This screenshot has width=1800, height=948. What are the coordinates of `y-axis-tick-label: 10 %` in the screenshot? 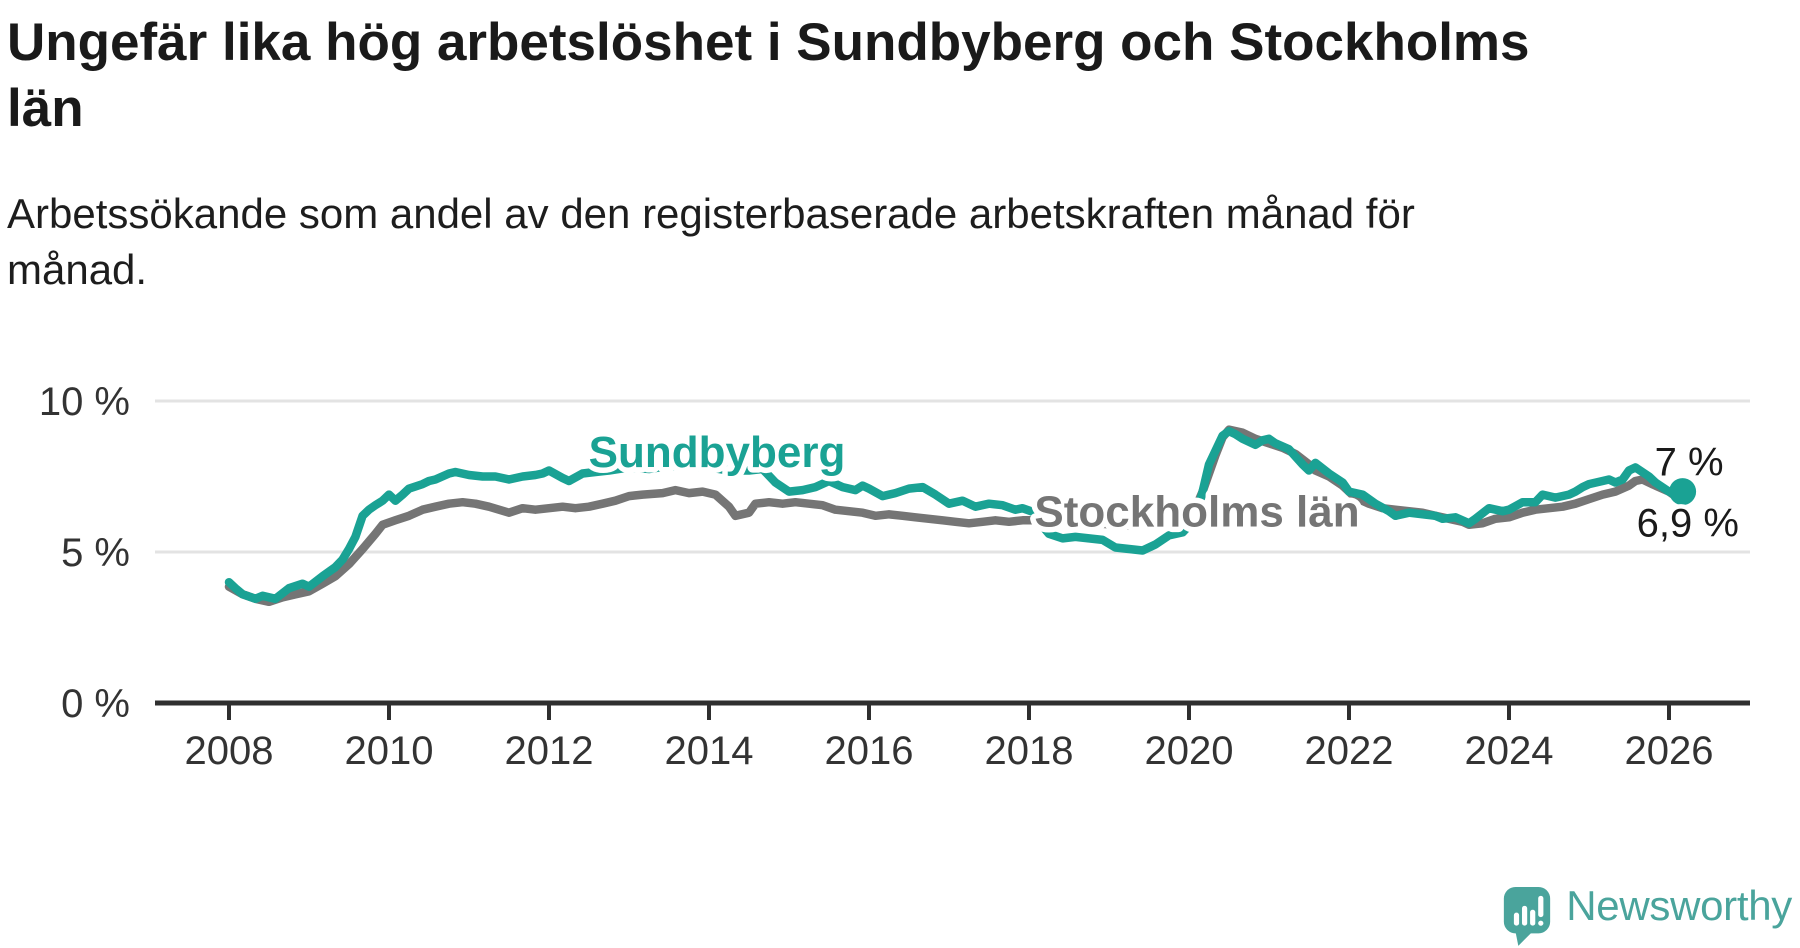 It's located at (84, 402).